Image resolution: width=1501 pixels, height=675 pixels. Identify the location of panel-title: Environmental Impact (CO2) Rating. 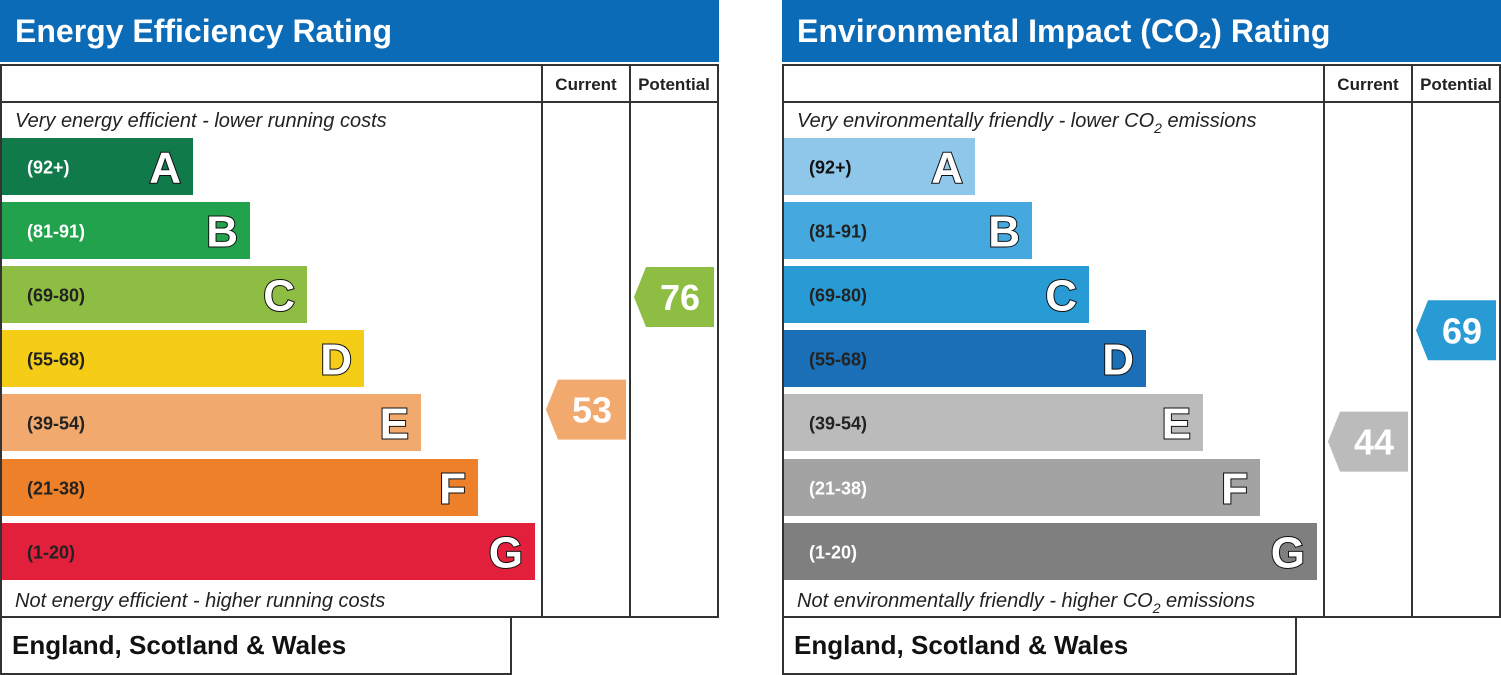
(1063, 33).